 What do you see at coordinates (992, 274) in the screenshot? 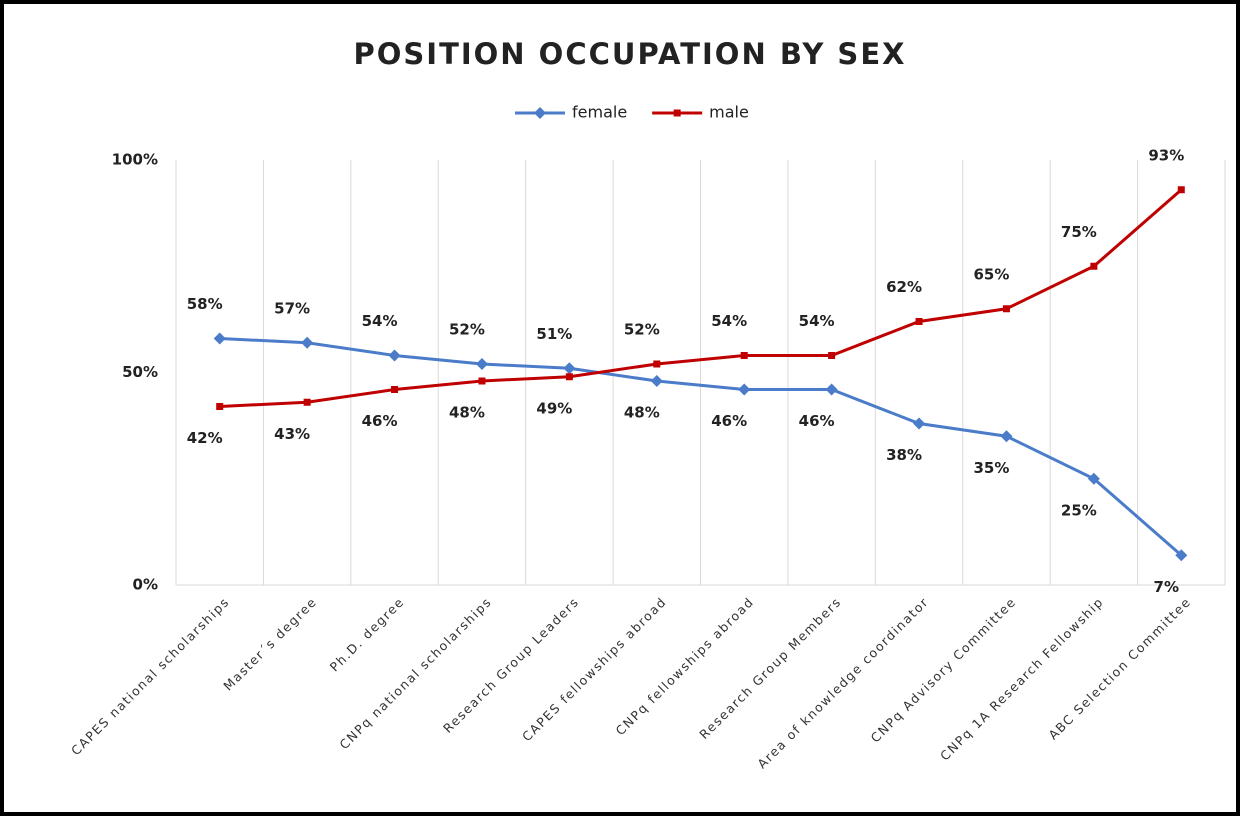
I see `data-label: 65%` at bounding box center [992, 274].